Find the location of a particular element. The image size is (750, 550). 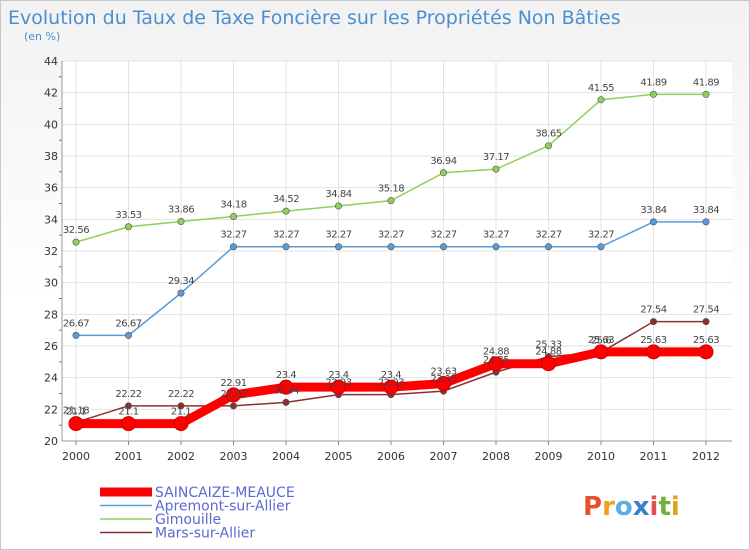

x-tick-label: 2010 is located at coordinates (601, 456).